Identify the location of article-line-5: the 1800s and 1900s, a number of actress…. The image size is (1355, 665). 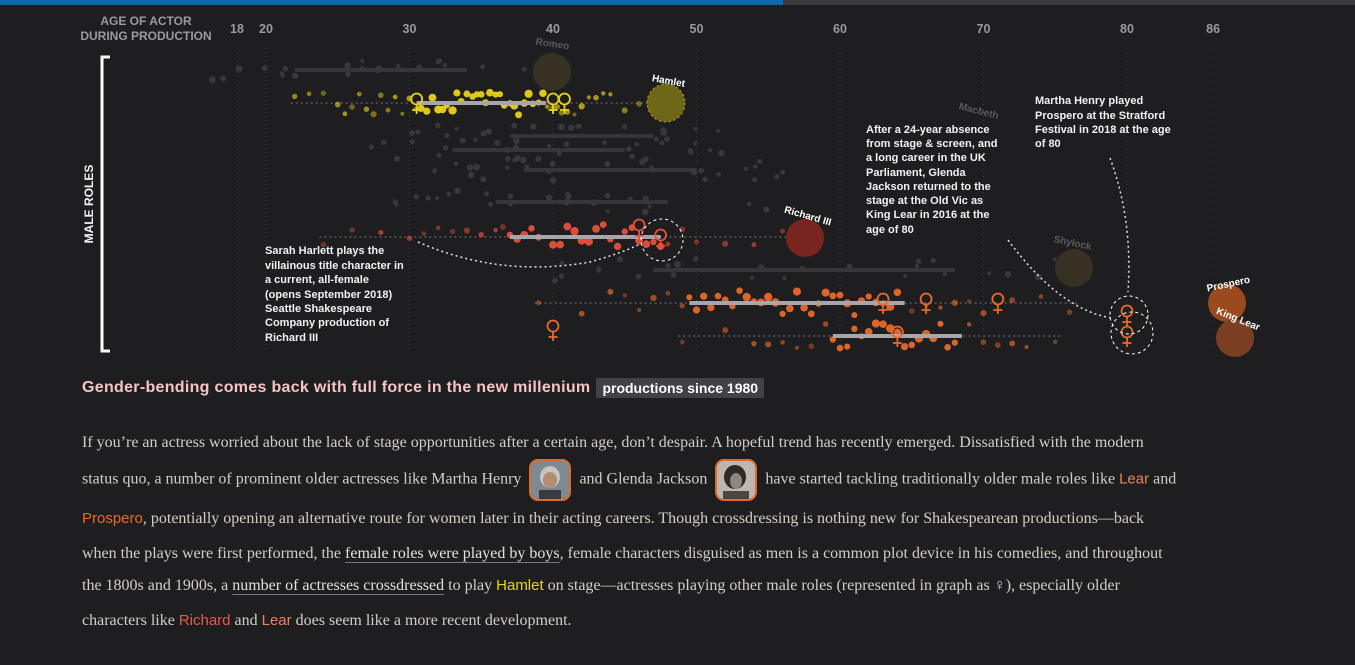
(601, 586).